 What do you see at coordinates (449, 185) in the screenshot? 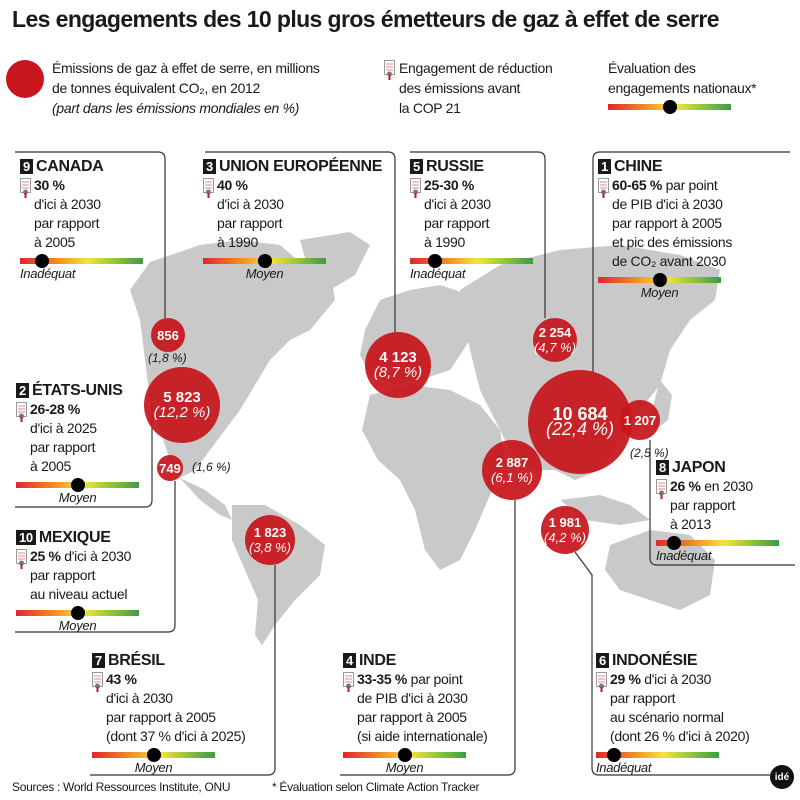
I see `engagement-percent: 25-30 %` at bounding box center [449, 185].